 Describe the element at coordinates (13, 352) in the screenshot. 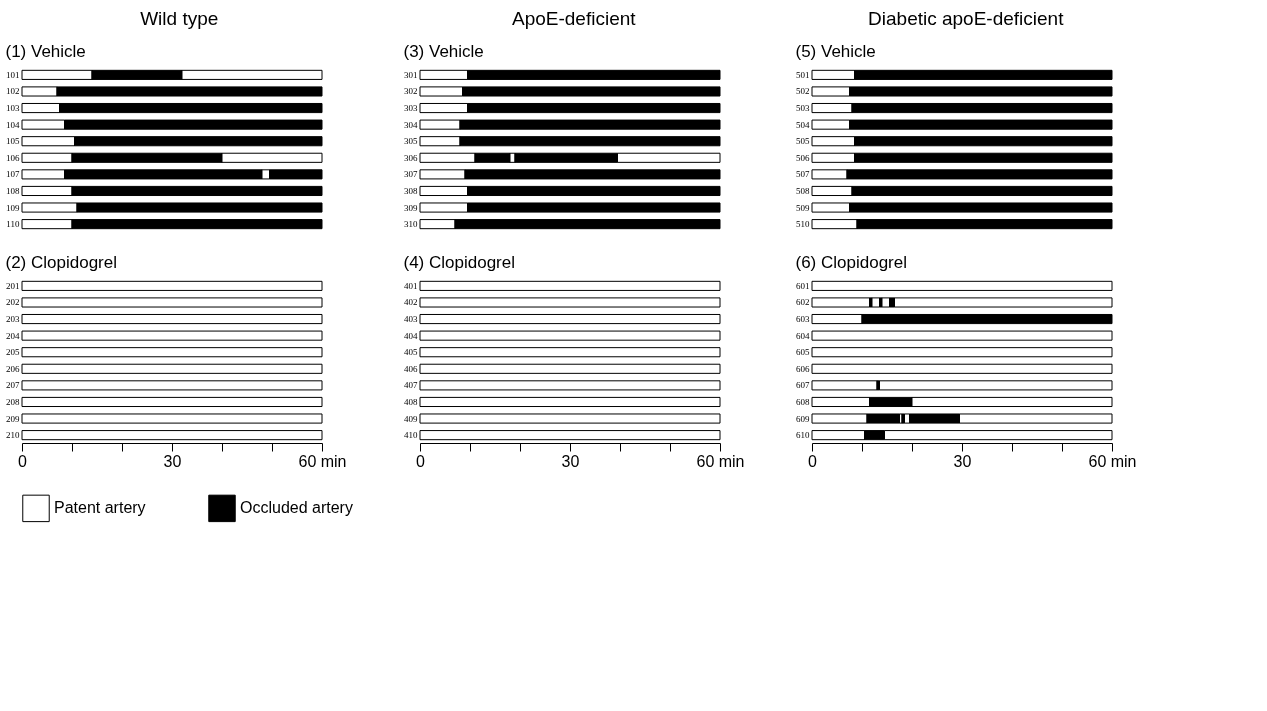

I see `y-tick-label: 205` at that location.